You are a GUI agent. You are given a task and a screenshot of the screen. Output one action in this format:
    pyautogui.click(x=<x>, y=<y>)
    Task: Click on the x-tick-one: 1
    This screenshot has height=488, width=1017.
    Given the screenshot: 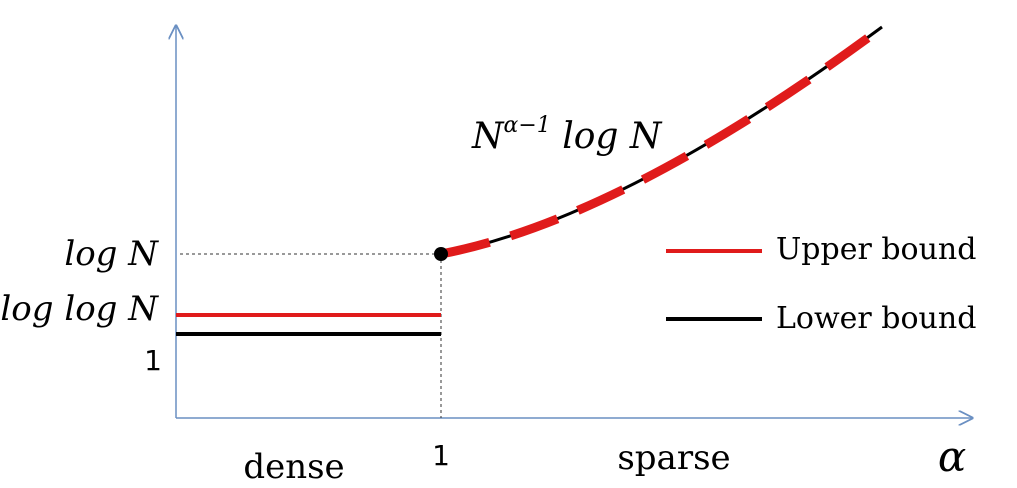 What is the action you would take?
    pyautogui.click(x=441, y=455)
    